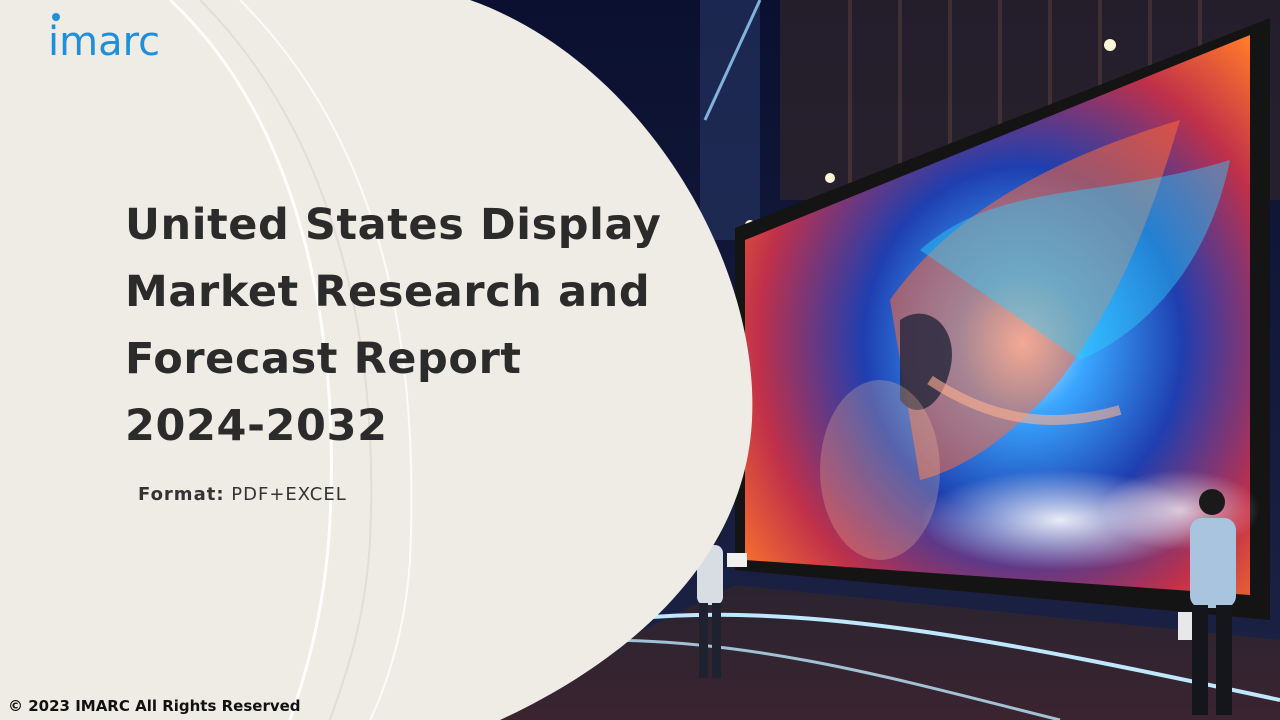  I want to click on imarc-logo: imarc, so click(104, 42).